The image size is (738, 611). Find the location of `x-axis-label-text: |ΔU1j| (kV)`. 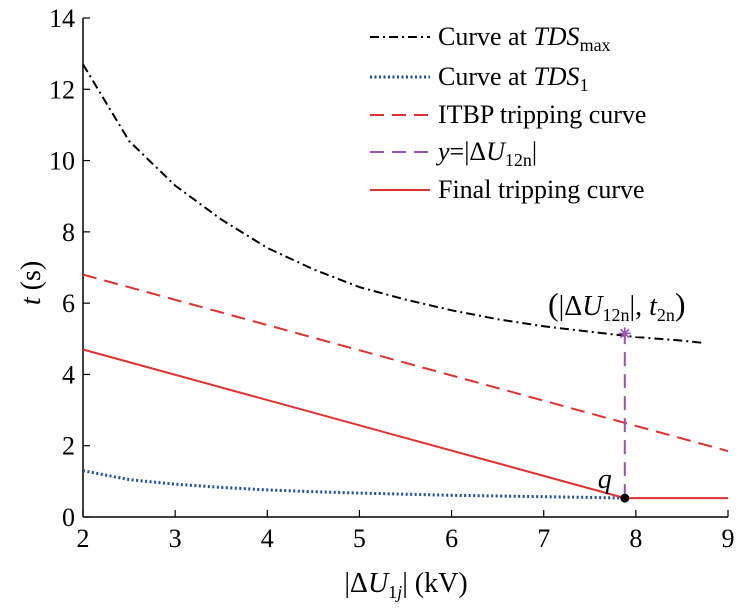

x-axis-label-text: |ΔU1j| (kV) is located at coordinates (405, 585).